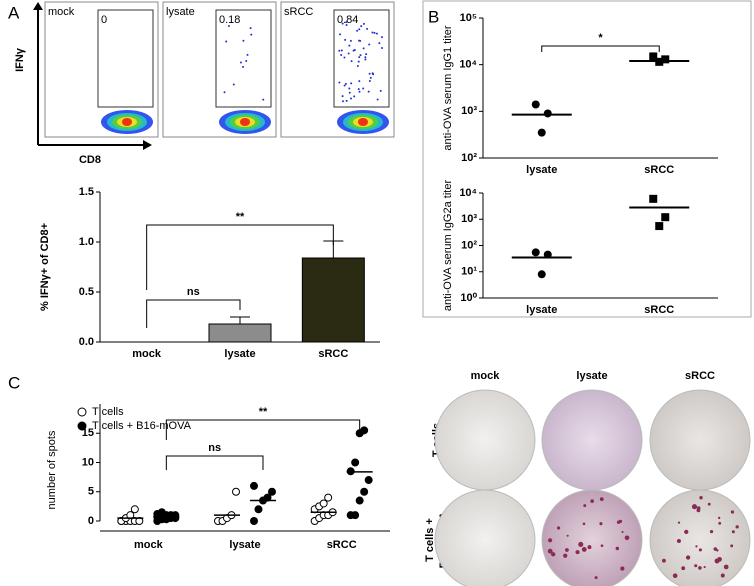 The image size is (754, 586). What do you see at coordinates (125, 58) in the screenshot?
I see `gate` at bounding box center [125, 58].